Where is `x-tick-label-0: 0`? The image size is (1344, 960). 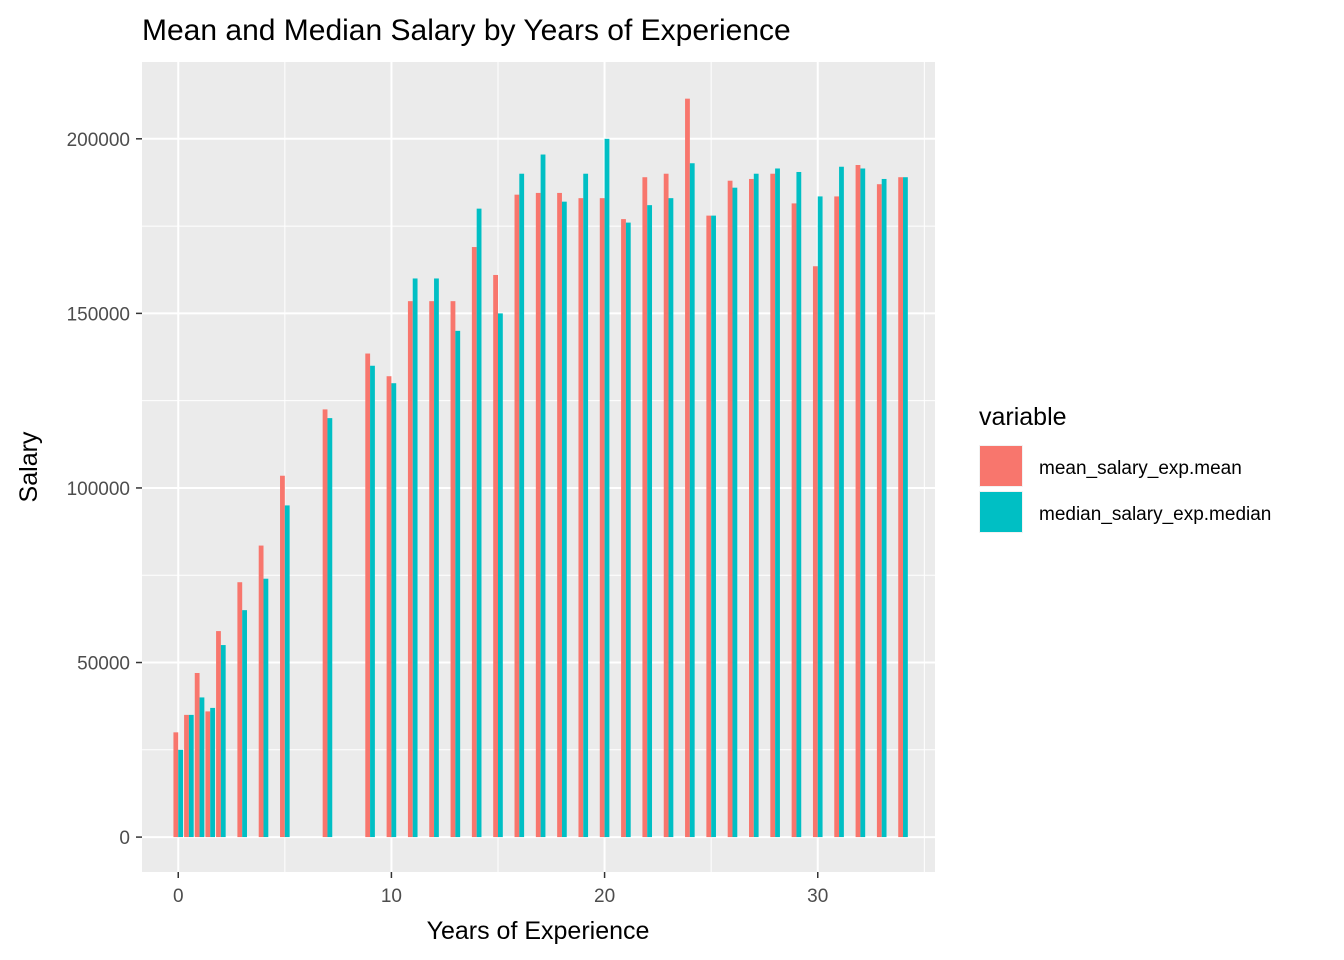
x-tick-label-0: 0 is located at coordinates (178, 896).